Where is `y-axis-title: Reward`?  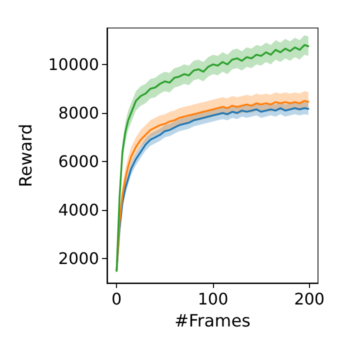
y-axis-title: Reward is located at coordinates (26, 156).